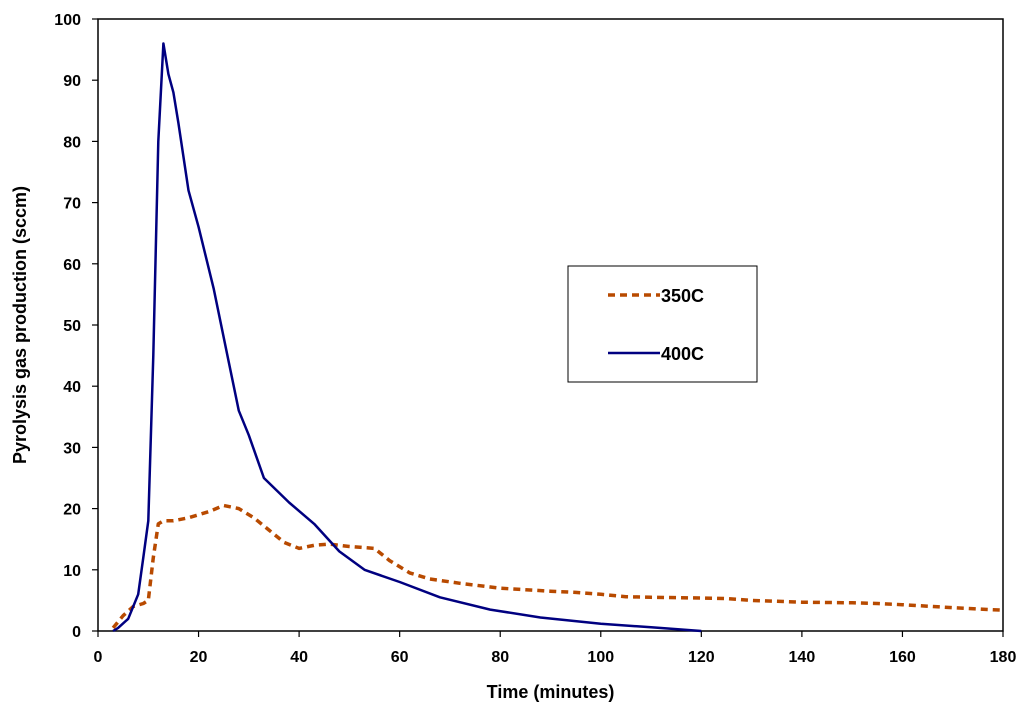 Image resolution: width=1024 pixels, height=708 pixels. Describe the element at coordinates (67, 20) in the screenshot. I see `y-tick-label: 100` at that location.